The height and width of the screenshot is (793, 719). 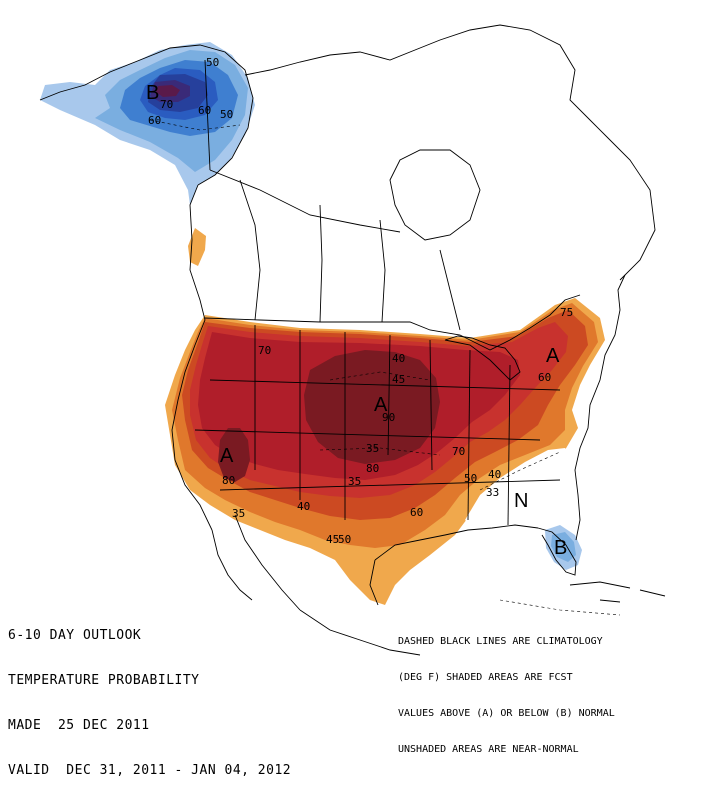 I want to click on contour-label: 33, so click(x=492, y=492).